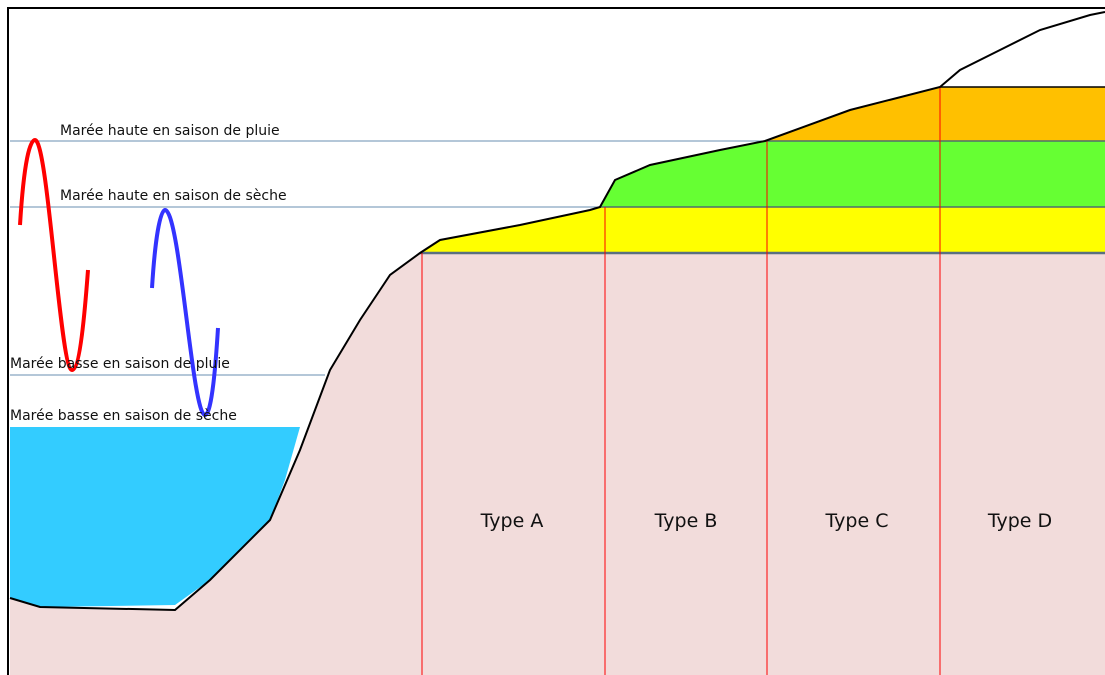 The width and height of the screenshot is (1105, 675). What do you see at coordinates (857, 521) in the screenshot?
I see `zone-label: Type C` at bounding box center [857, 521].